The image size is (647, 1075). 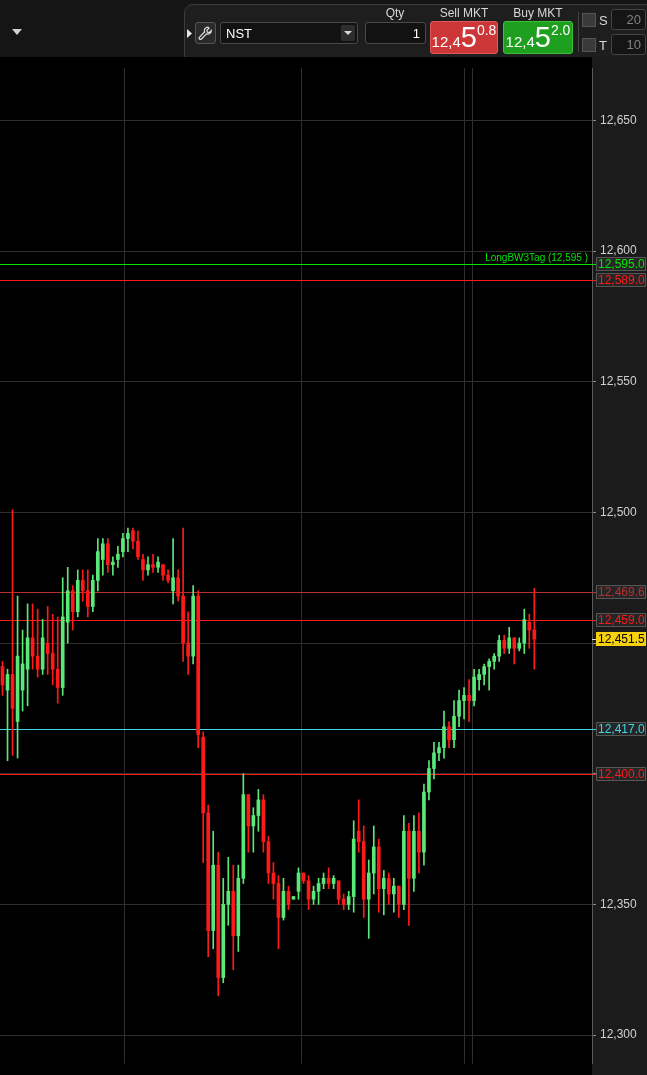 What do you see at coordinates (619, 381) in the screenshot?
I see `y-tick-label: 12,550` at bounding box center [619, 381].